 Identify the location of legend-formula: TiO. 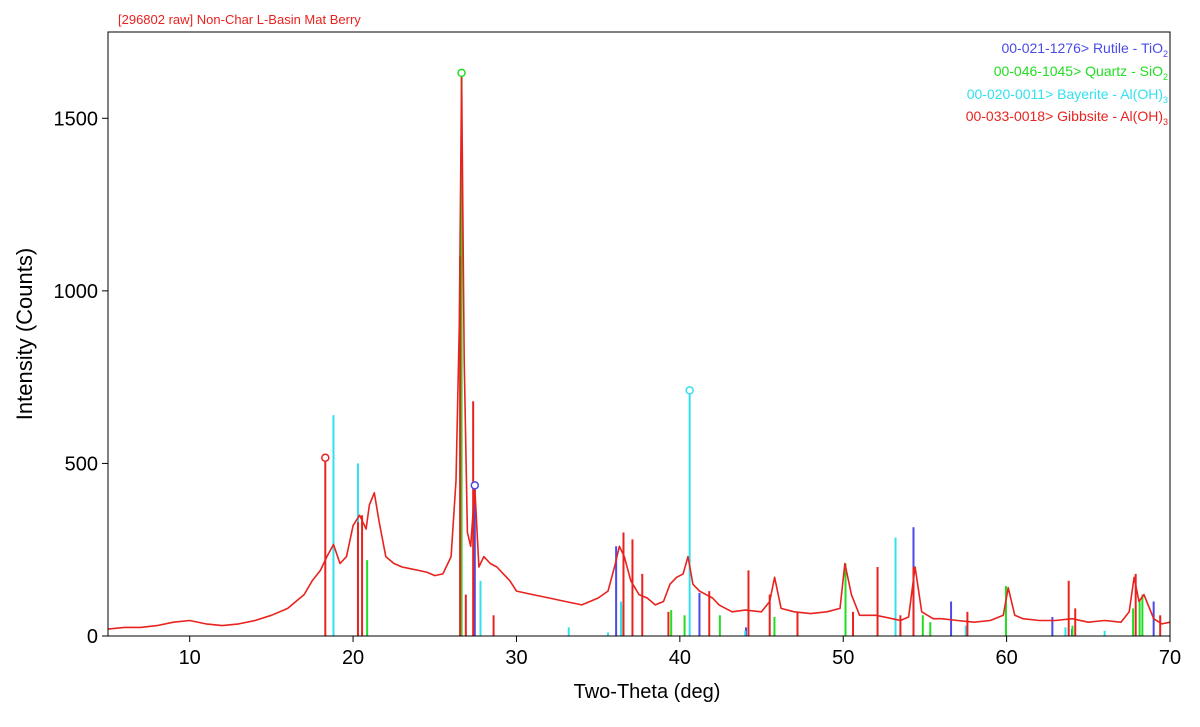
(1151, 48).